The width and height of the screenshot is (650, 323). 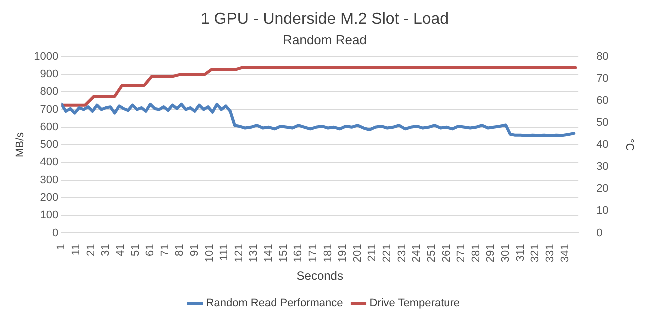 I want to click on x-tick-label: 291, so click(x=491, y=253).